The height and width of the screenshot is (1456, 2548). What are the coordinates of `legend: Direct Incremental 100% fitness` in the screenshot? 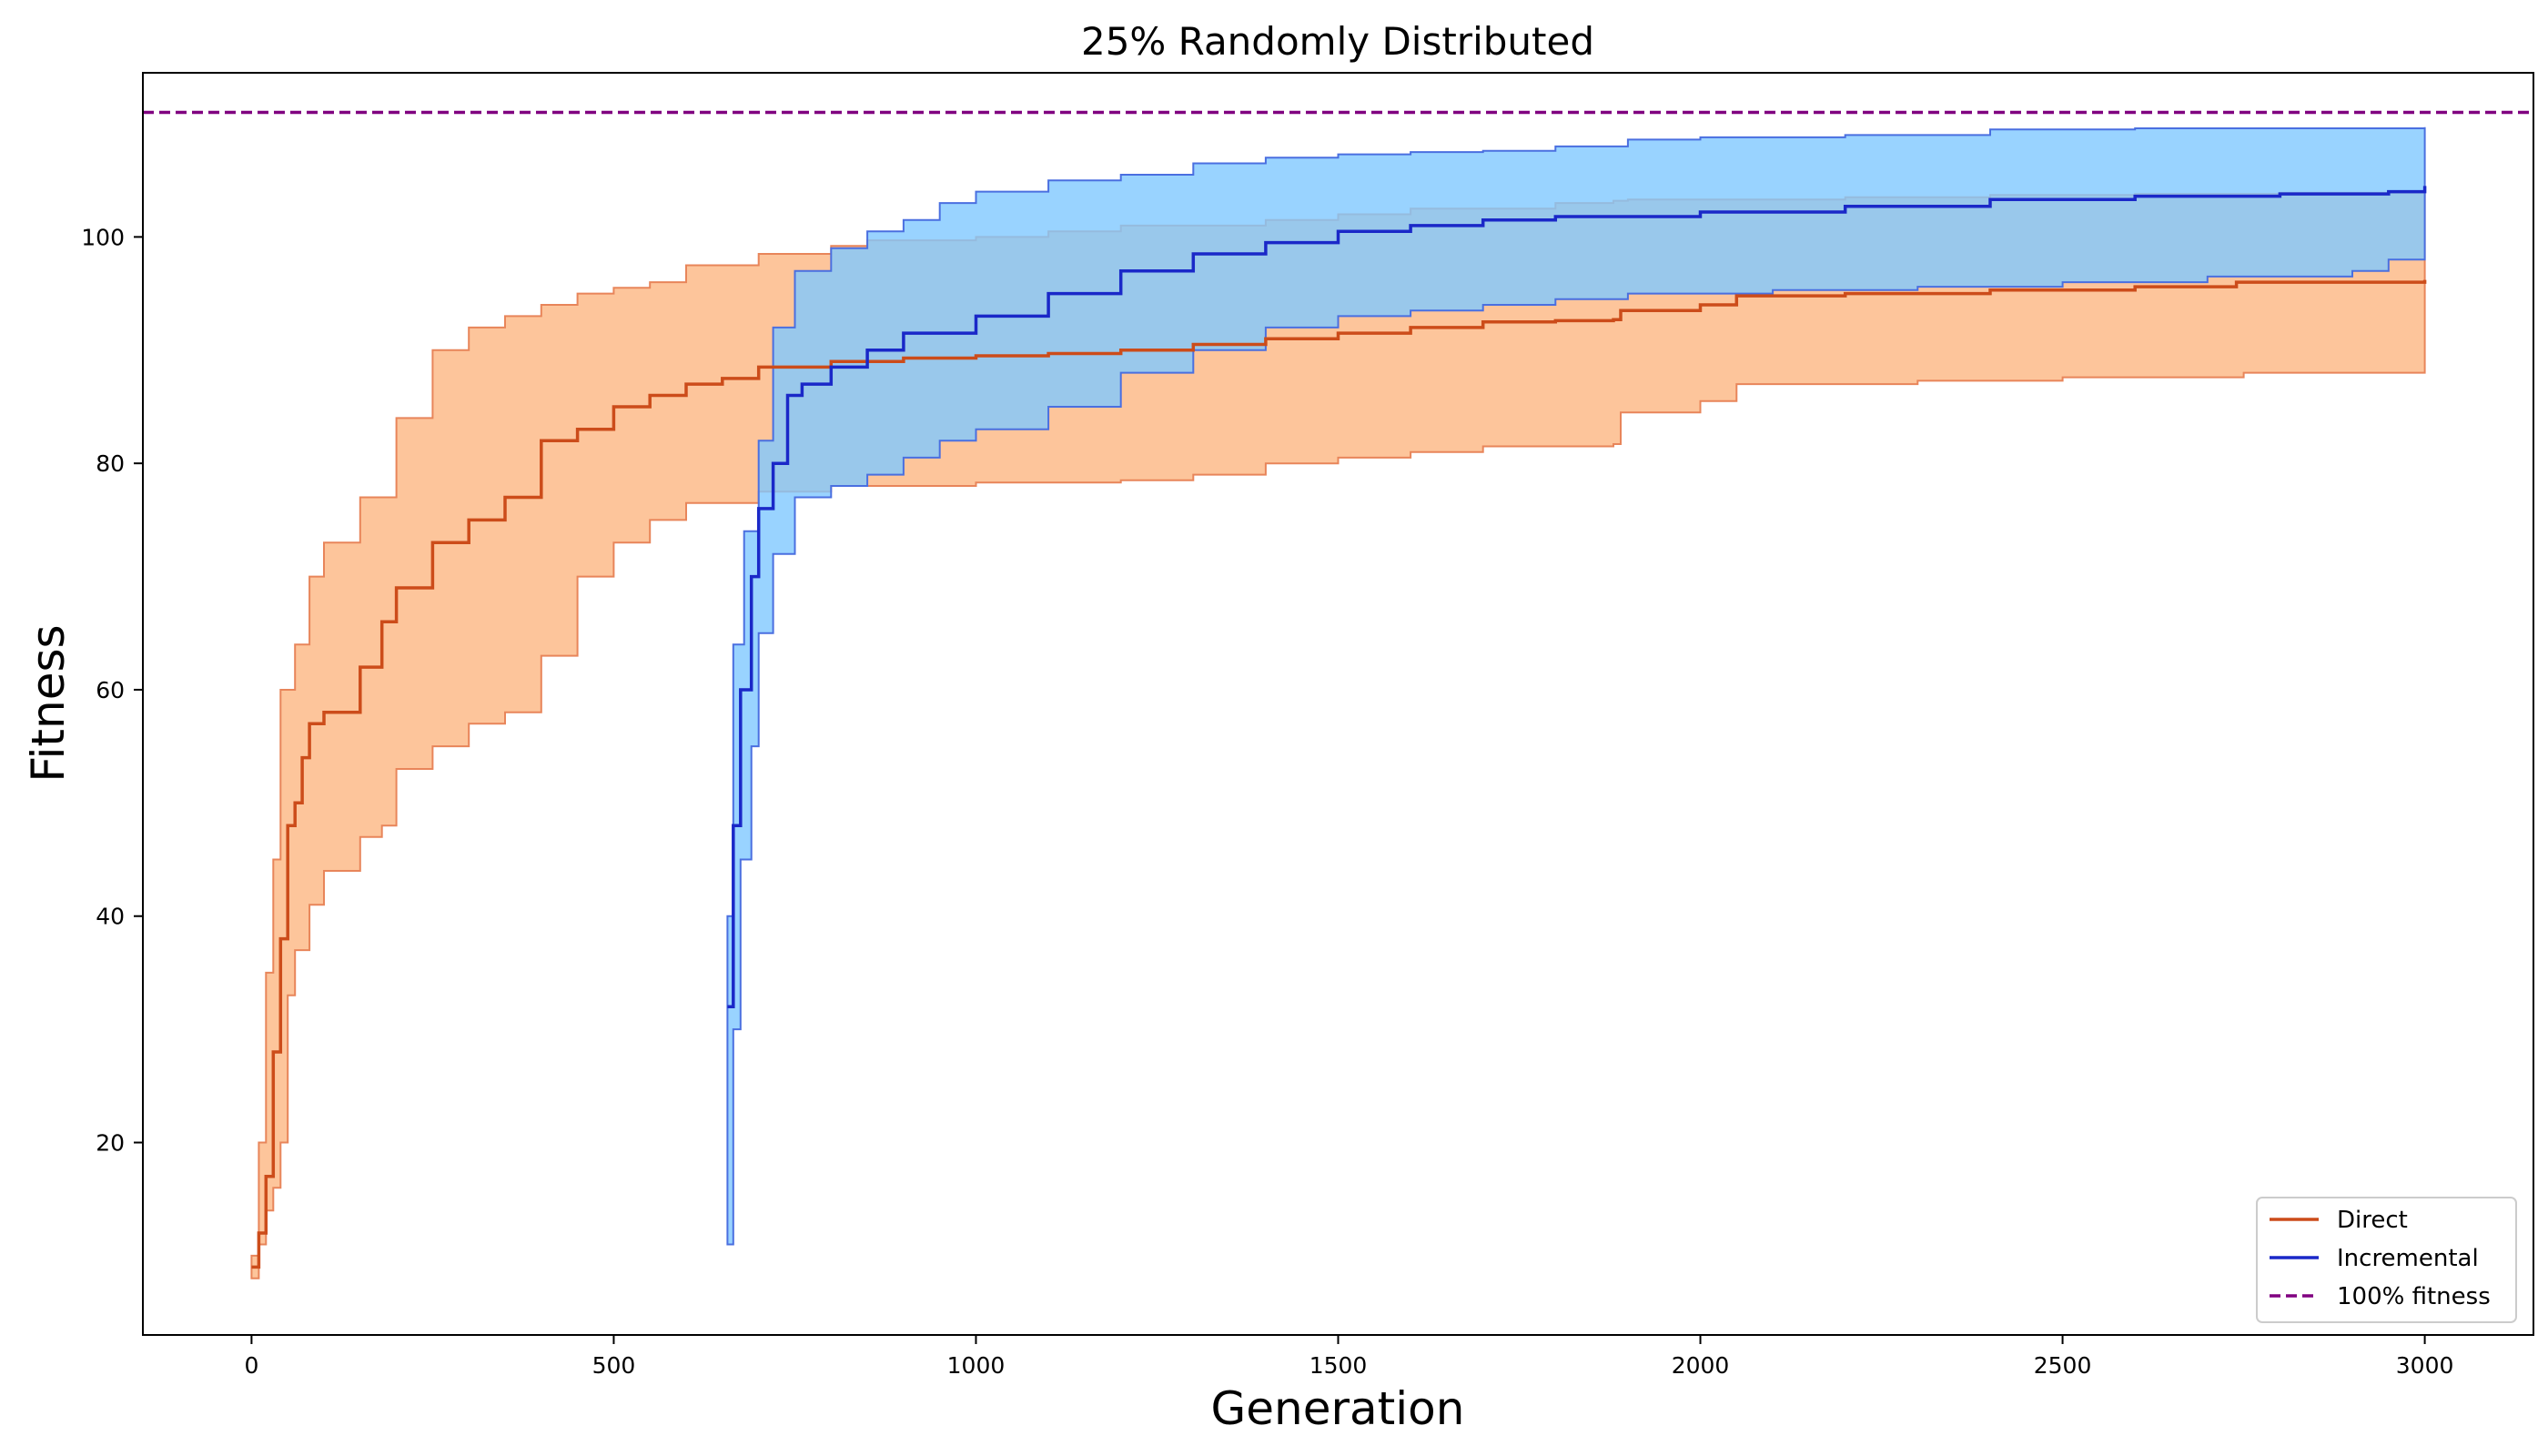 It's located at (2386, 1260).